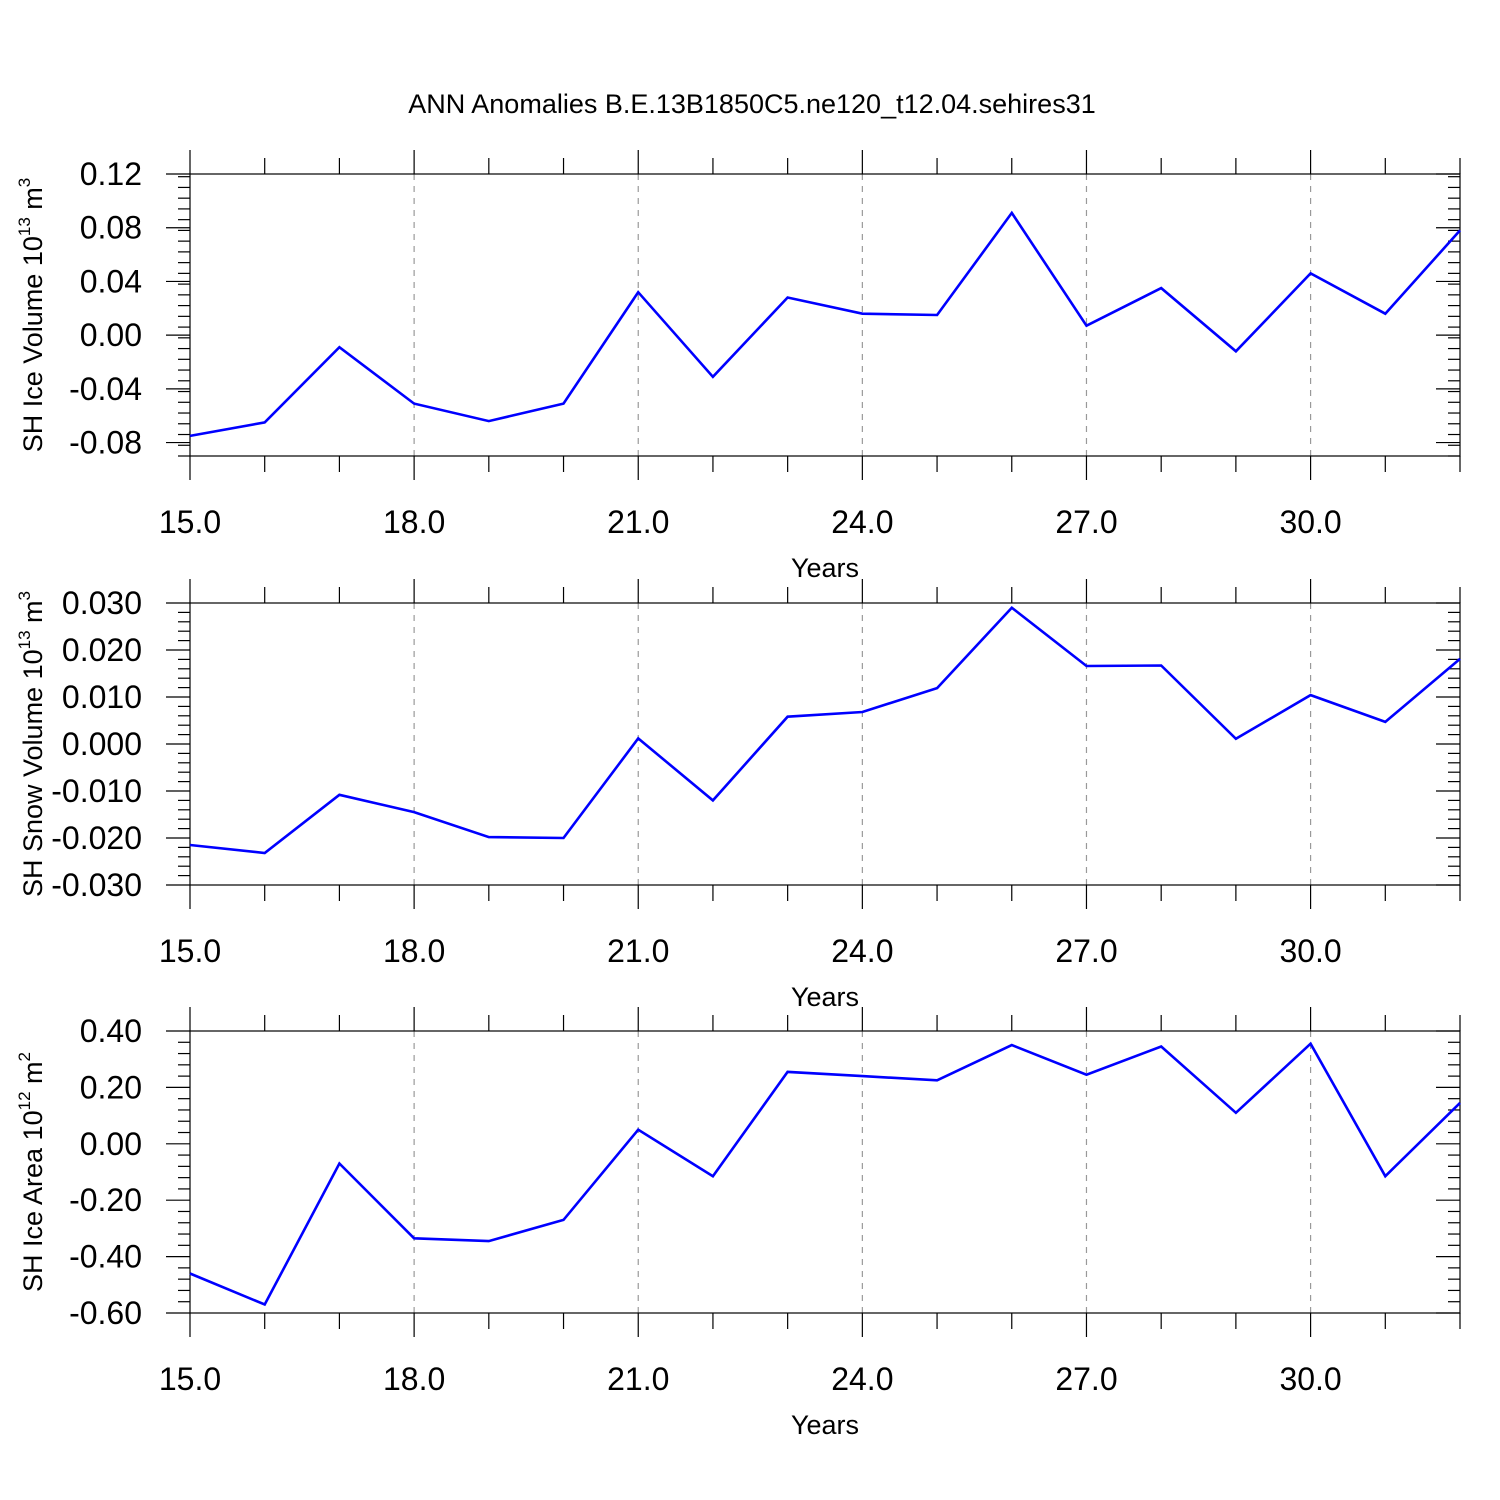 The height and width of the screenshot is (1500, 1500). I want to click on y-tick-label: 0.12, so click(111, 174).